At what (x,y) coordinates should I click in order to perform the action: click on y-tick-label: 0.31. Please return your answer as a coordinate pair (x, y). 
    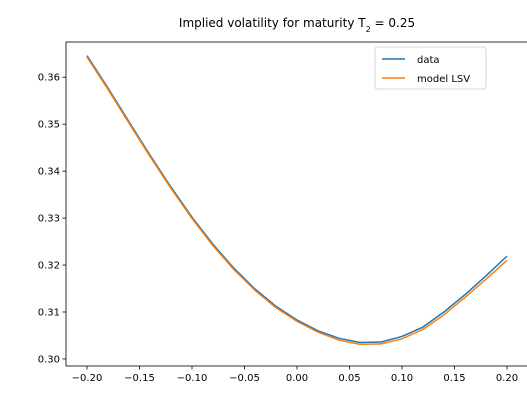
    Looking at the image, I should click on (49, 313).